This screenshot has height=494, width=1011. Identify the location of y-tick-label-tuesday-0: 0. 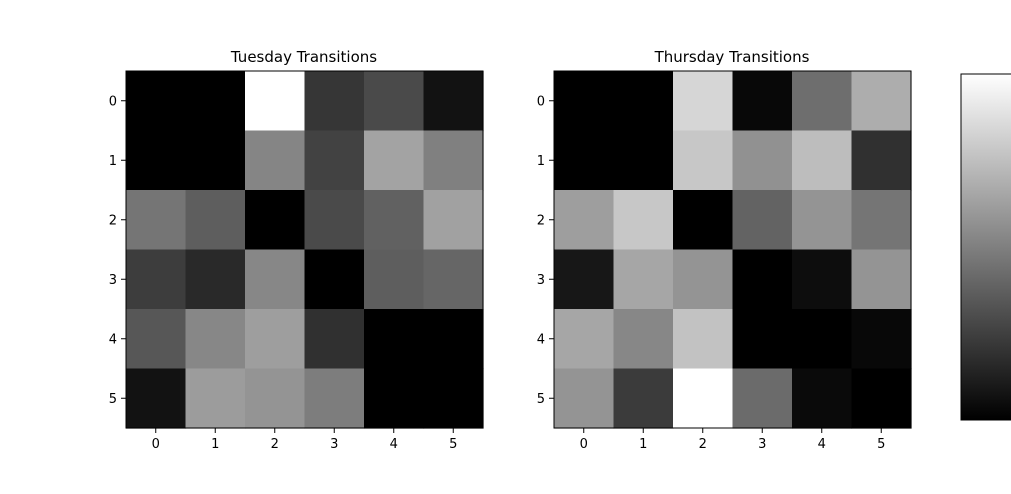
(113, 101).